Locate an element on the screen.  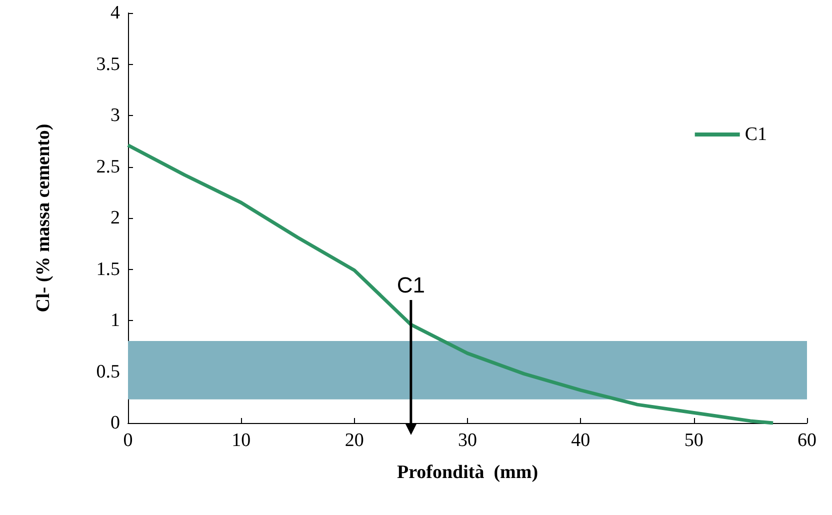
y-axis-title: Cl- (% massa cemento) is located at coordinates (43, 218).